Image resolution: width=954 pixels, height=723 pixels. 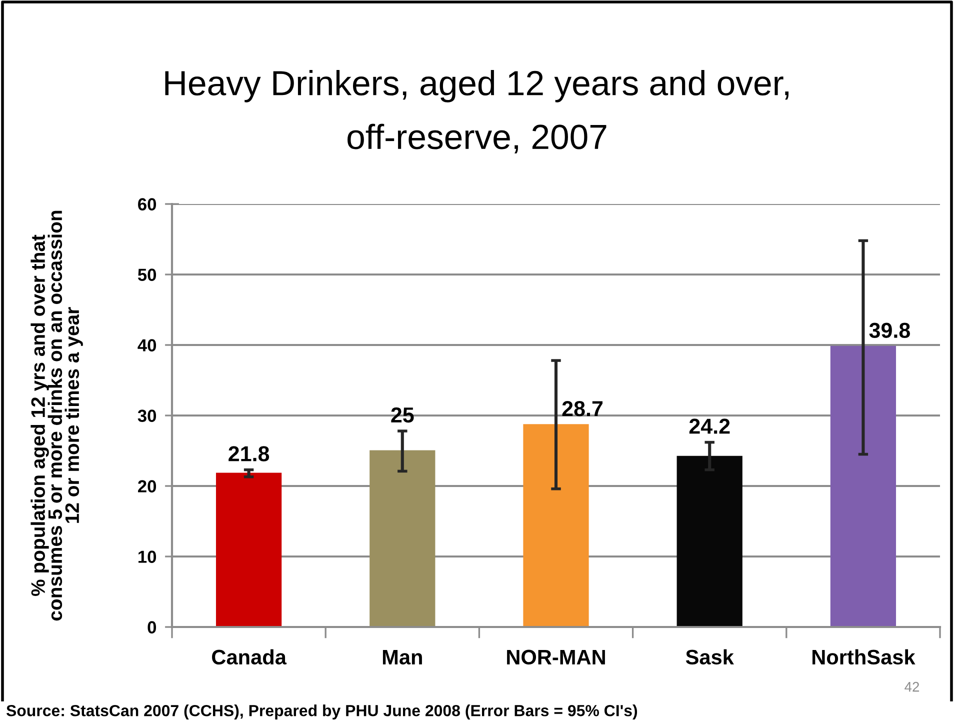 I want to click on chart-title: Heavy Drinkers, aged 12 years and over, off-reserve, 2007, so click(x=476, y=112).